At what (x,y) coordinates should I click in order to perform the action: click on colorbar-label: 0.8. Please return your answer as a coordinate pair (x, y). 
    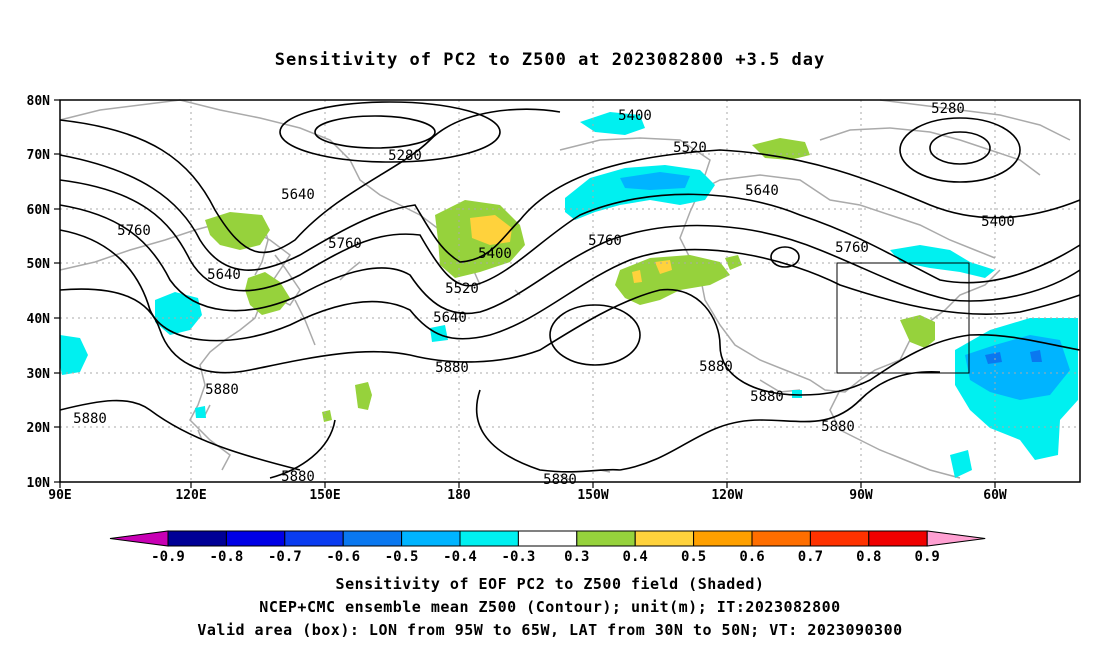
    Looking at the image, I should click on (868, 557).